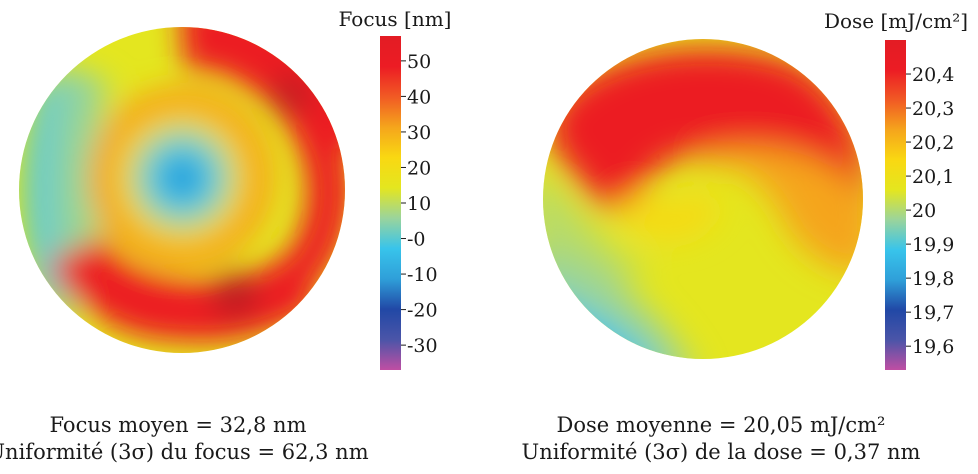 This screenshot has height=474, width=978. What do you see at coordinates (933, 177) in the screenshot?
I see `dose-tick-label: 20,1` at bounding box center [933, 177].